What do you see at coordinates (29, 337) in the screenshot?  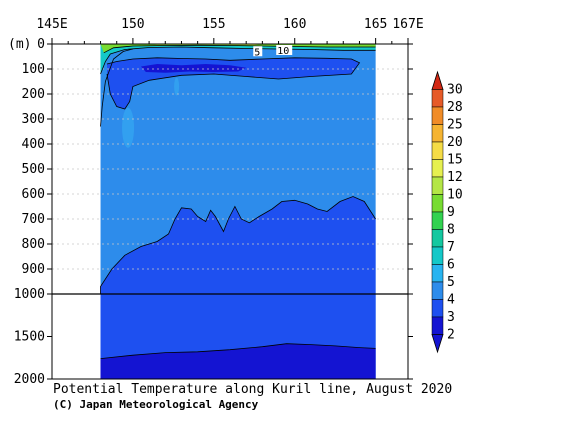 I see `y-tick-label-1500: 1500` at bounding box center [29, 337].